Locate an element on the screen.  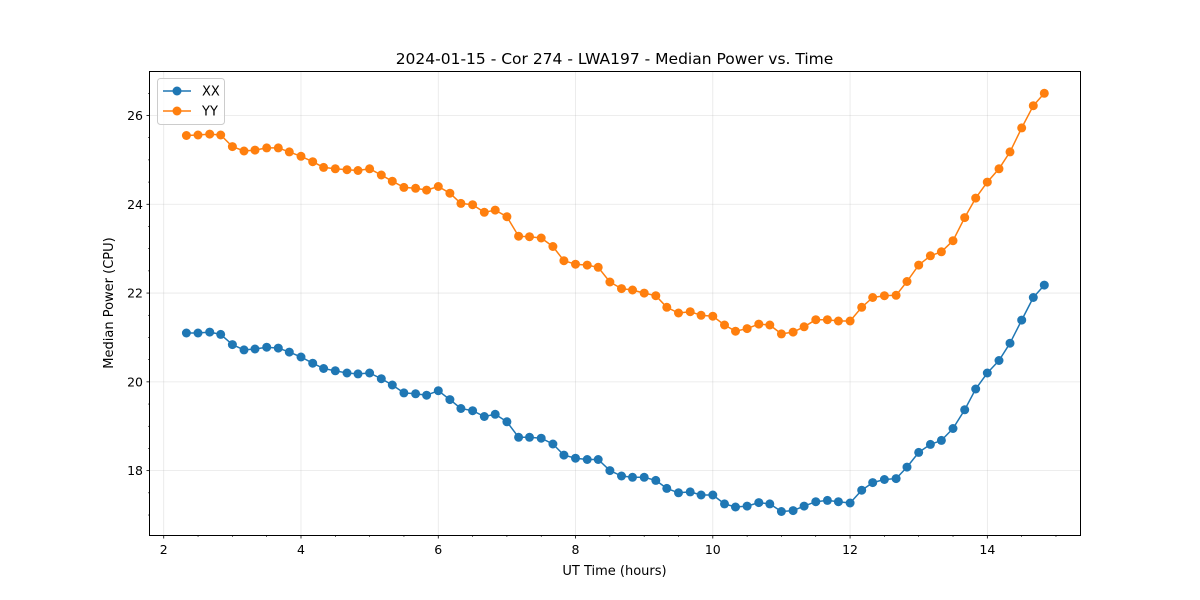
y-tick-label: 24 is located at coordinates (135, 204).